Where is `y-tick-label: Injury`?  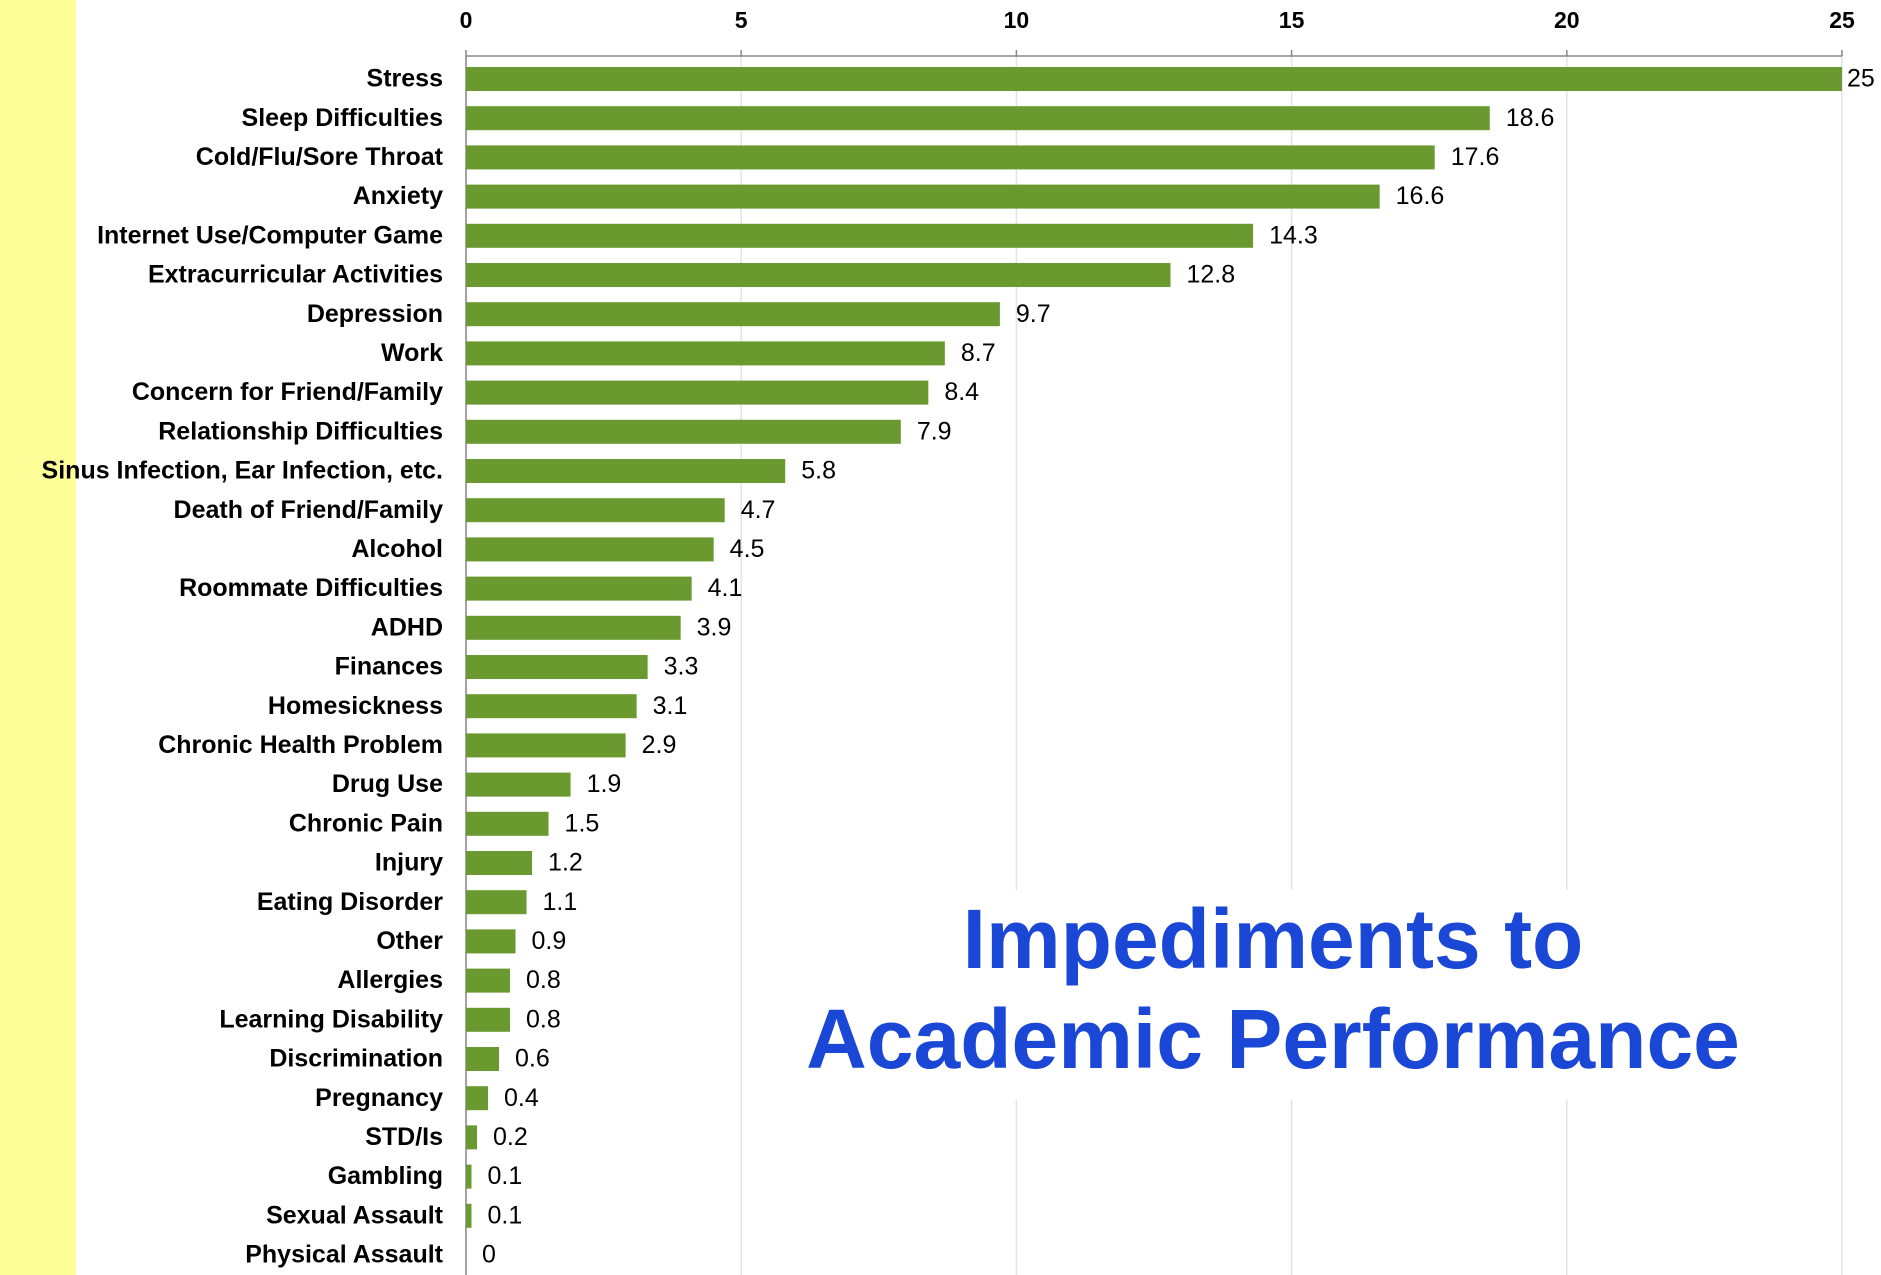 y-tick-label: Injury is located at coordinates (409, 863).